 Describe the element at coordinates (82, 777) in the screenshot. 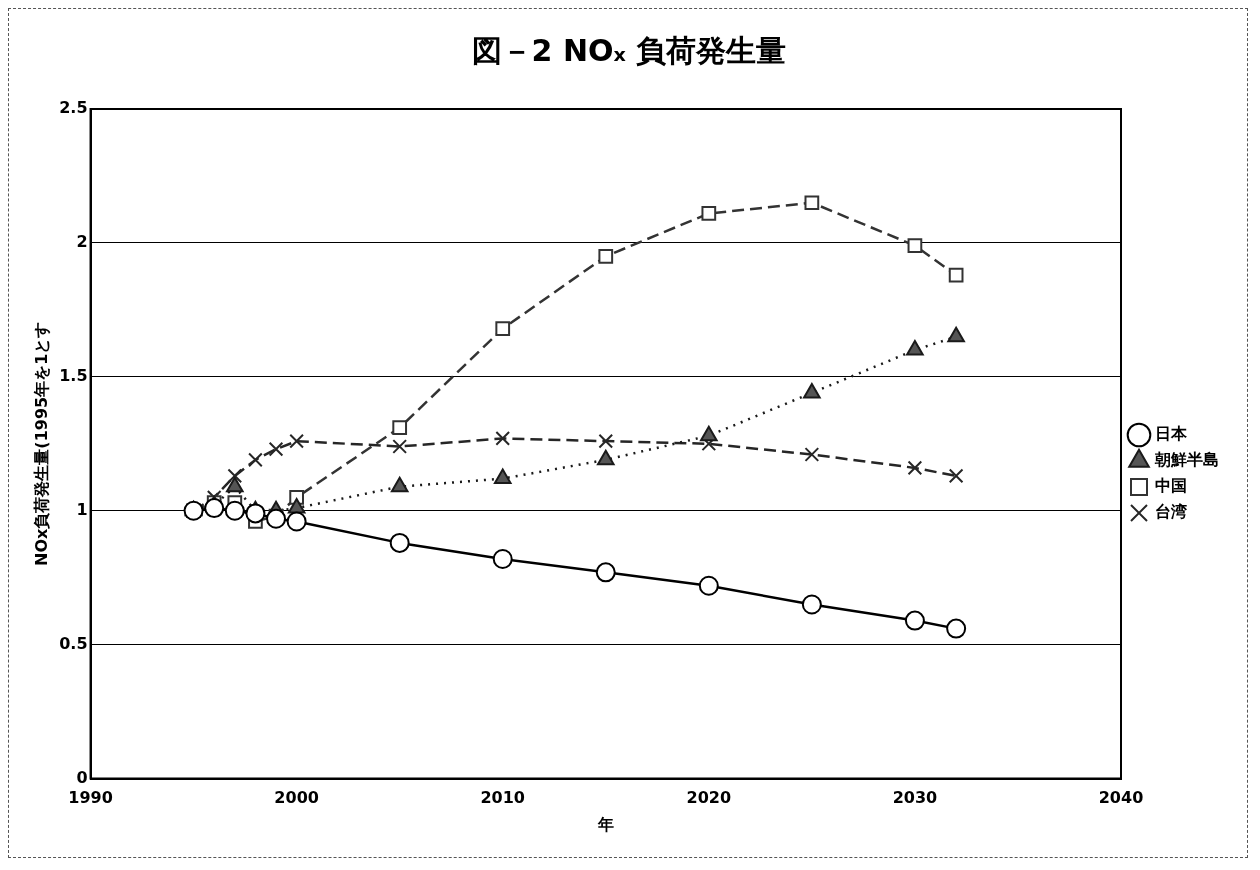

I see `y-tick-label: 0` at that location.